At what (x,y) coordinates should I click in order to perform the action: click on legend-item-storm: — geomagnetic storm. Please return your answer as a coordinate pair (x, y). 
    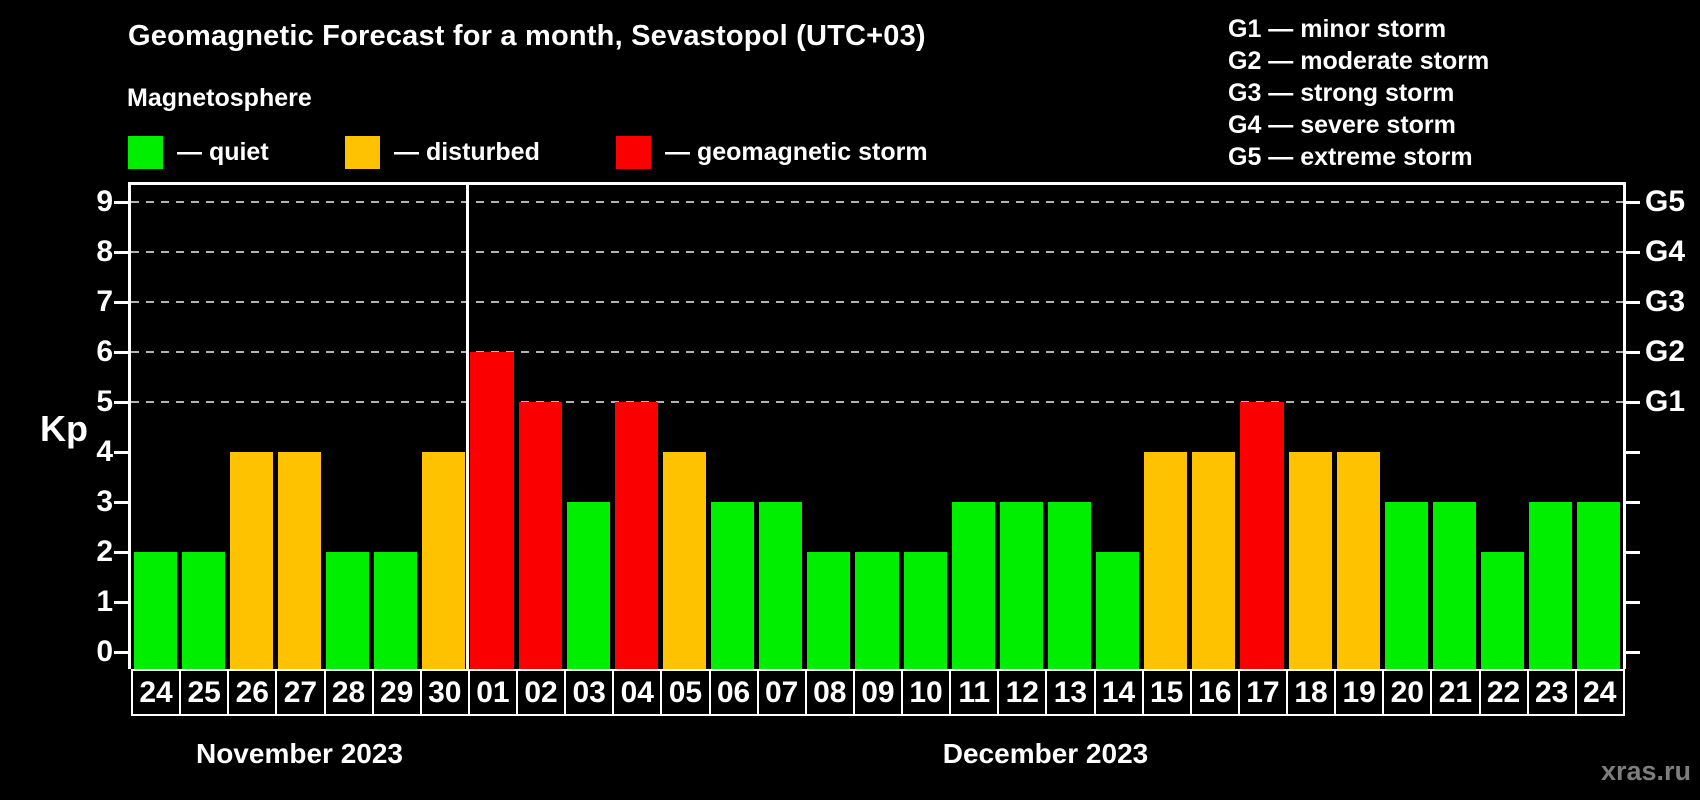
    Looking at the image, I should click on (772, 152).